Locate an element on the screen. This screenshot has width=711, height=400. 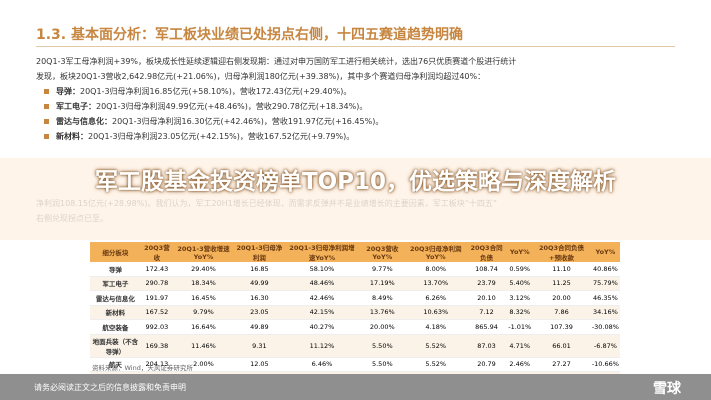
table-cell: 191.97 is located at coordinates (157, 298).